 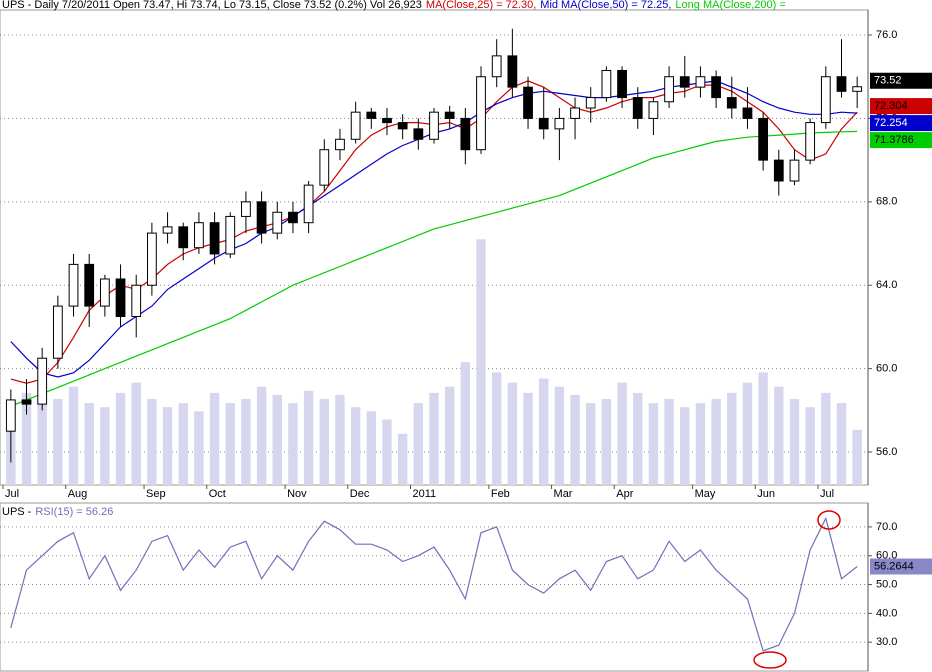 I want to click on x-tick-label: Dec, so click(x=360, y=494).